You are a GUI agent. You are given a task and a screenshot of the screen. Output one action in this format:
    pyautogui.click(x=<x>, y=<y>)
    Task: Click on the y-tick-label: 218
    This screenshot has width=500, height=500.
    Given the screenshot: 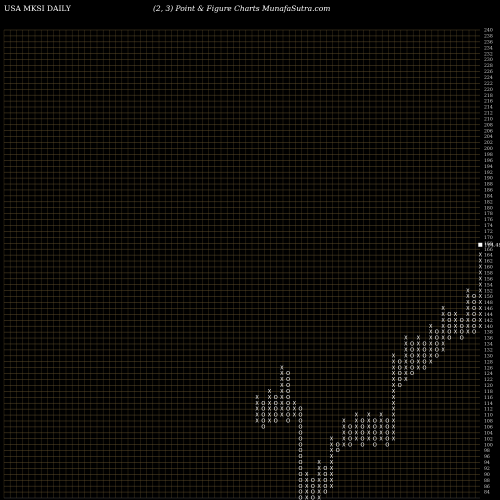 What is the action you would take?
    pyautogui.click(x=488, y=96)
    